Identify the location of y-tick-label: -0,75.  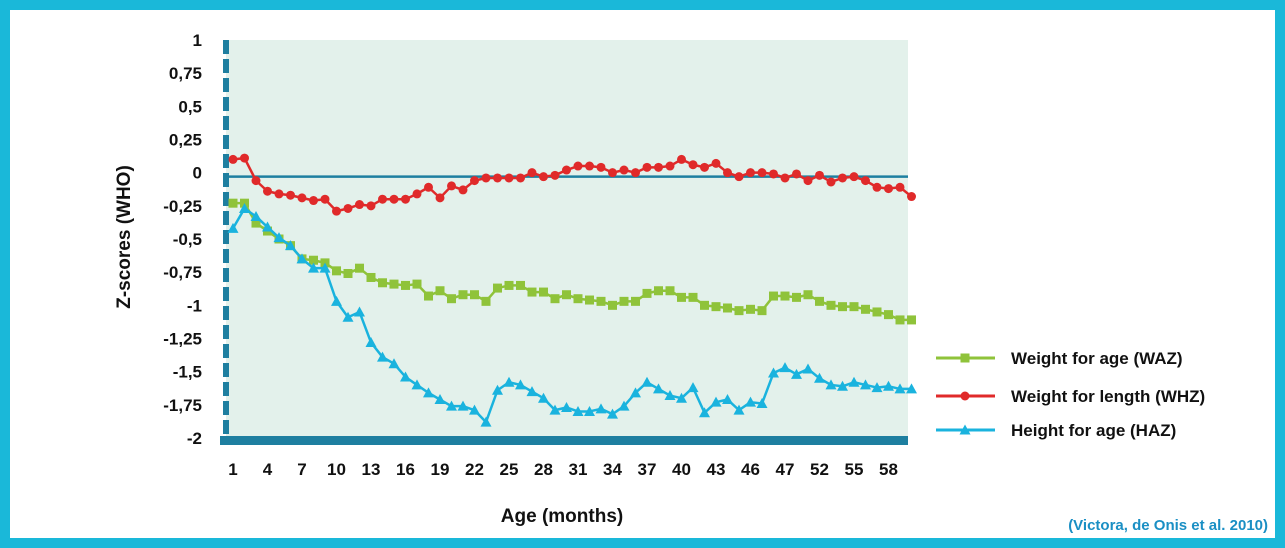
(182, 272).